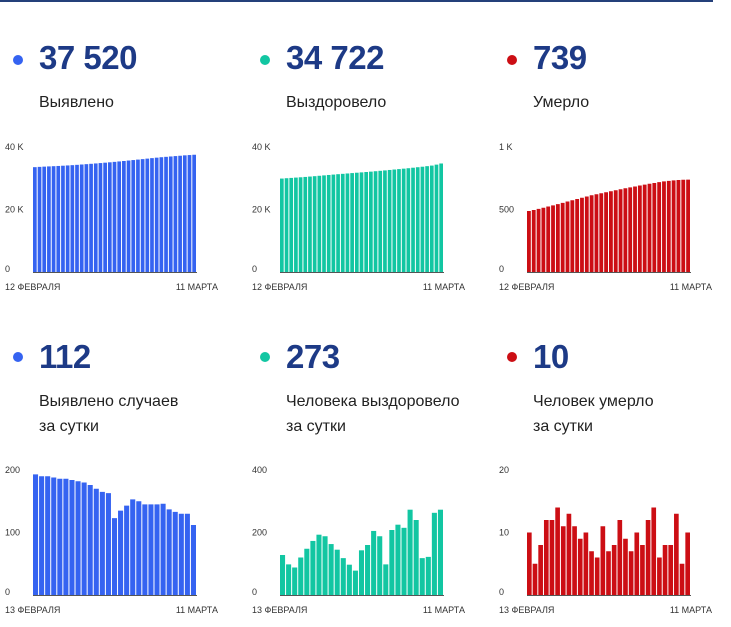 The width and height of the screenshot is (731, 627). Describe the element at coordinates (560, 57) in the screenshot. I see `stat-value: 739` at that location.